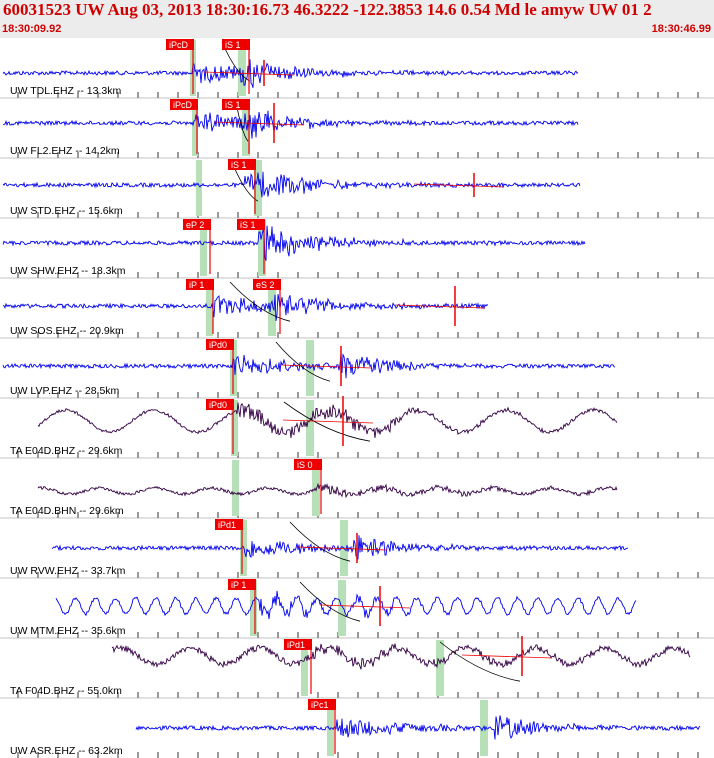 This screenshot has height=758, width=714. I want to click on trace-row: iP 1 UW MTM.EHZ -- 35.6km, so click(357, 607).